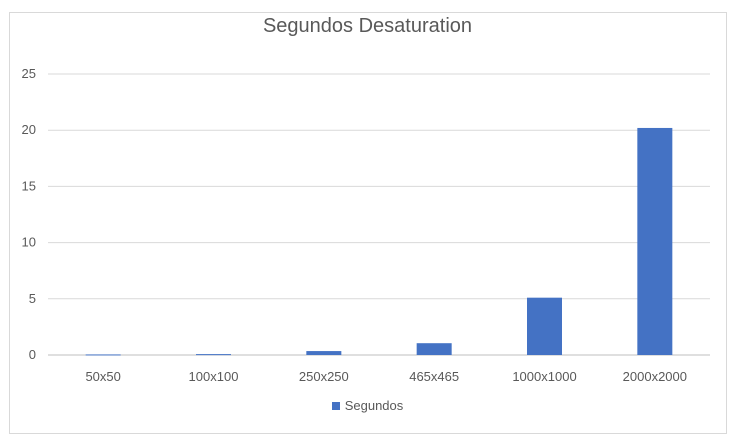  I want to click on chart-title: Segundos Desaturation, so click(367, 26).